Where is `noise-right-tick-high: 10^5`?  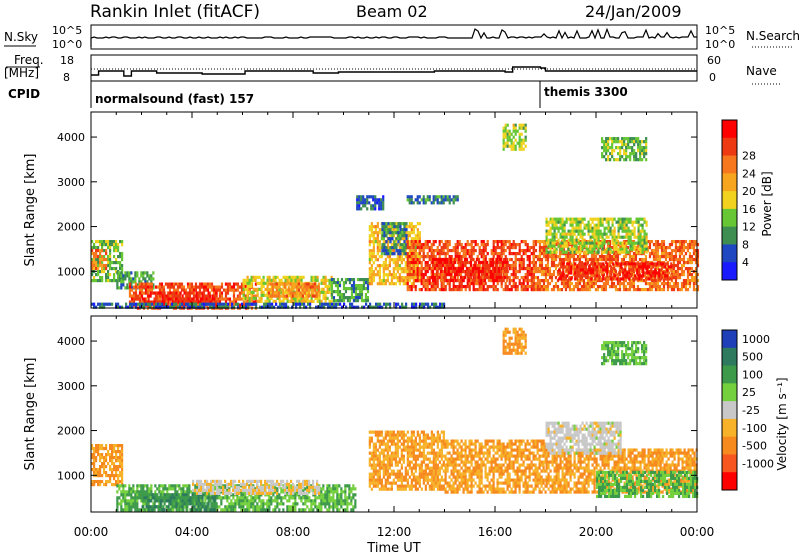 noise-right-tick-high: 10^5 is located at coordinates (720, 30).